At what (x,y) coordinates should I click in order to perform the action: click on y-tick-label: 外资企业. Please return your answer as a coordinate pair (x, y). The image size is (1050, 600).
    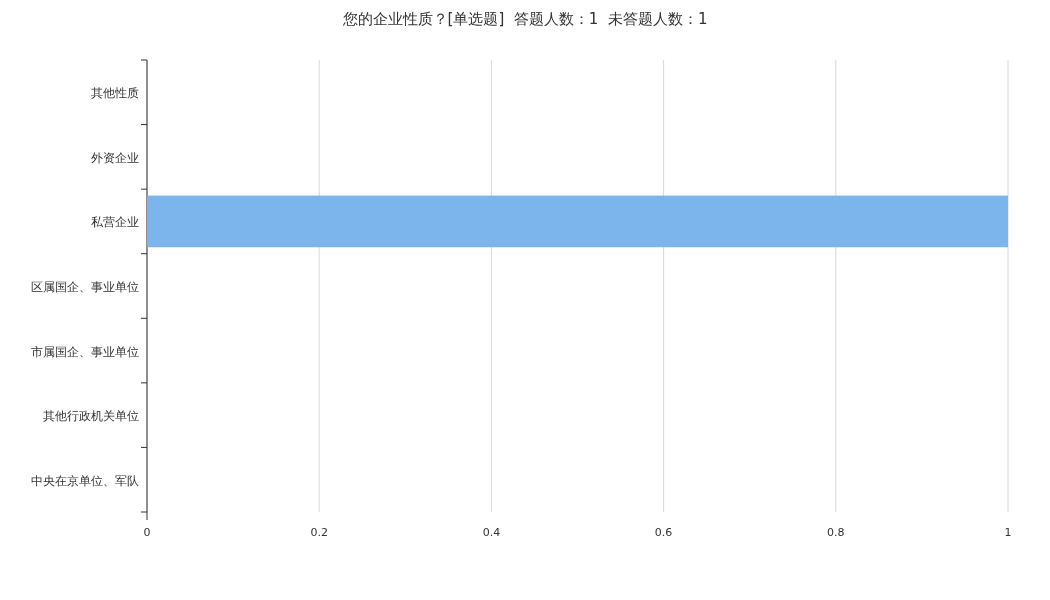
    Looking at the image, I should click on (115, 157).